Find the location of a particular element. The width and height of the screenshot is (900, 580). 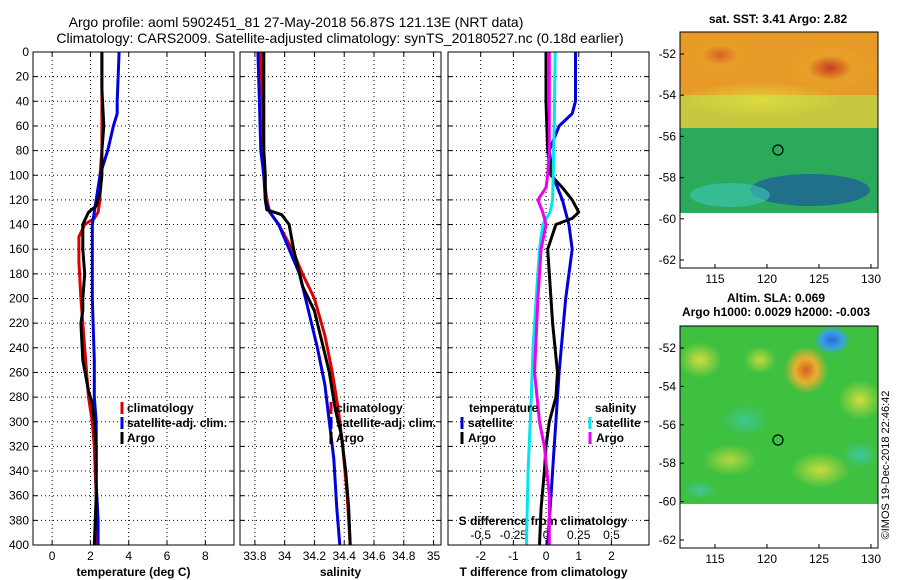

sla-argo-marker is located at coordinates (778, 440).